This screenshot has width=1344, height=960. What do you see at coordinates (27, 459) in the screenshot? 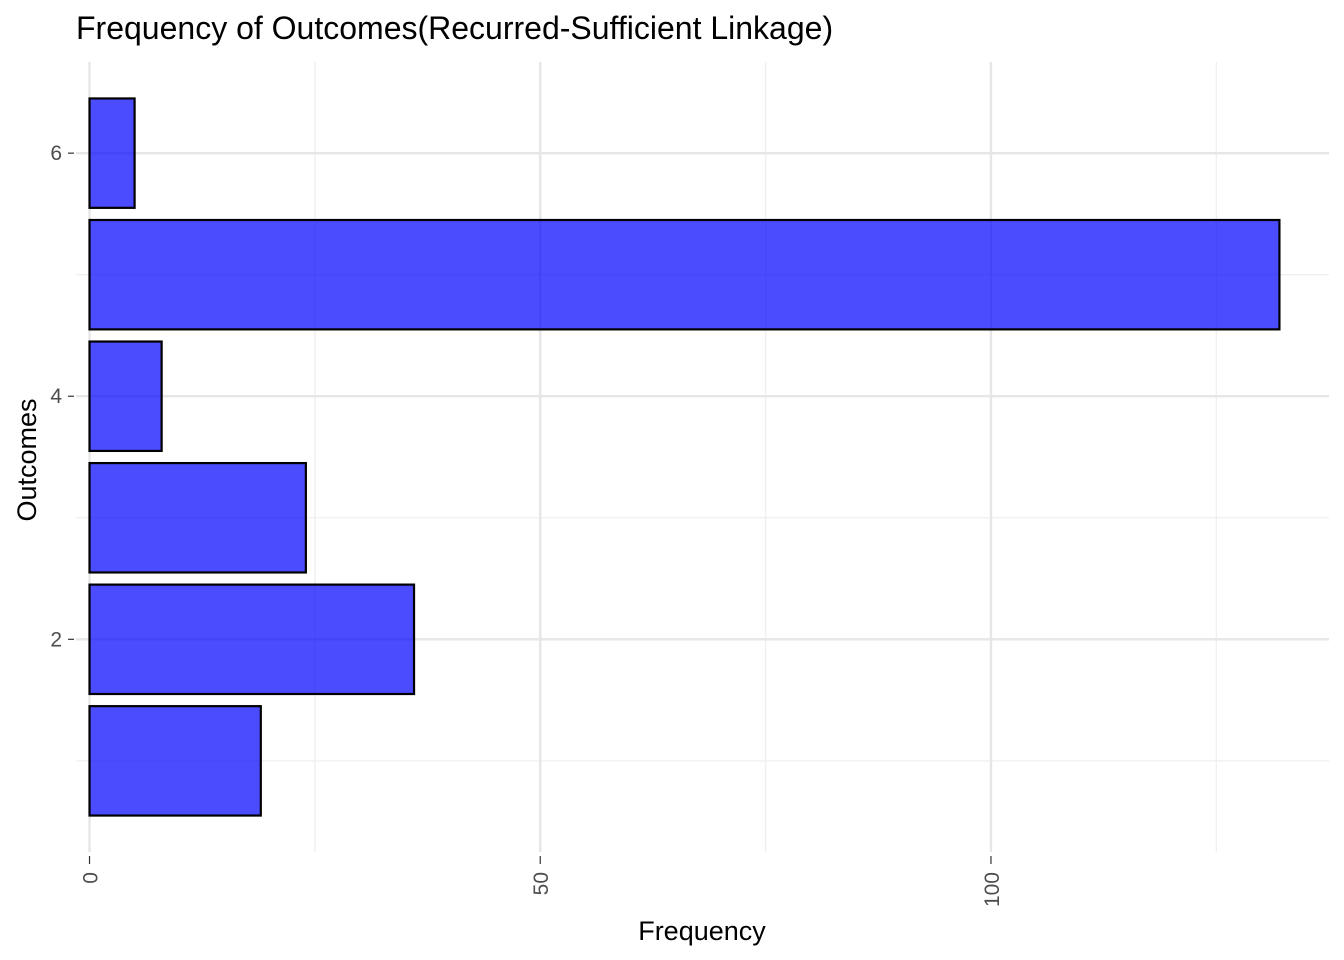
I see `y-axis-title: Outcomes` at bounding box center [27, 459].